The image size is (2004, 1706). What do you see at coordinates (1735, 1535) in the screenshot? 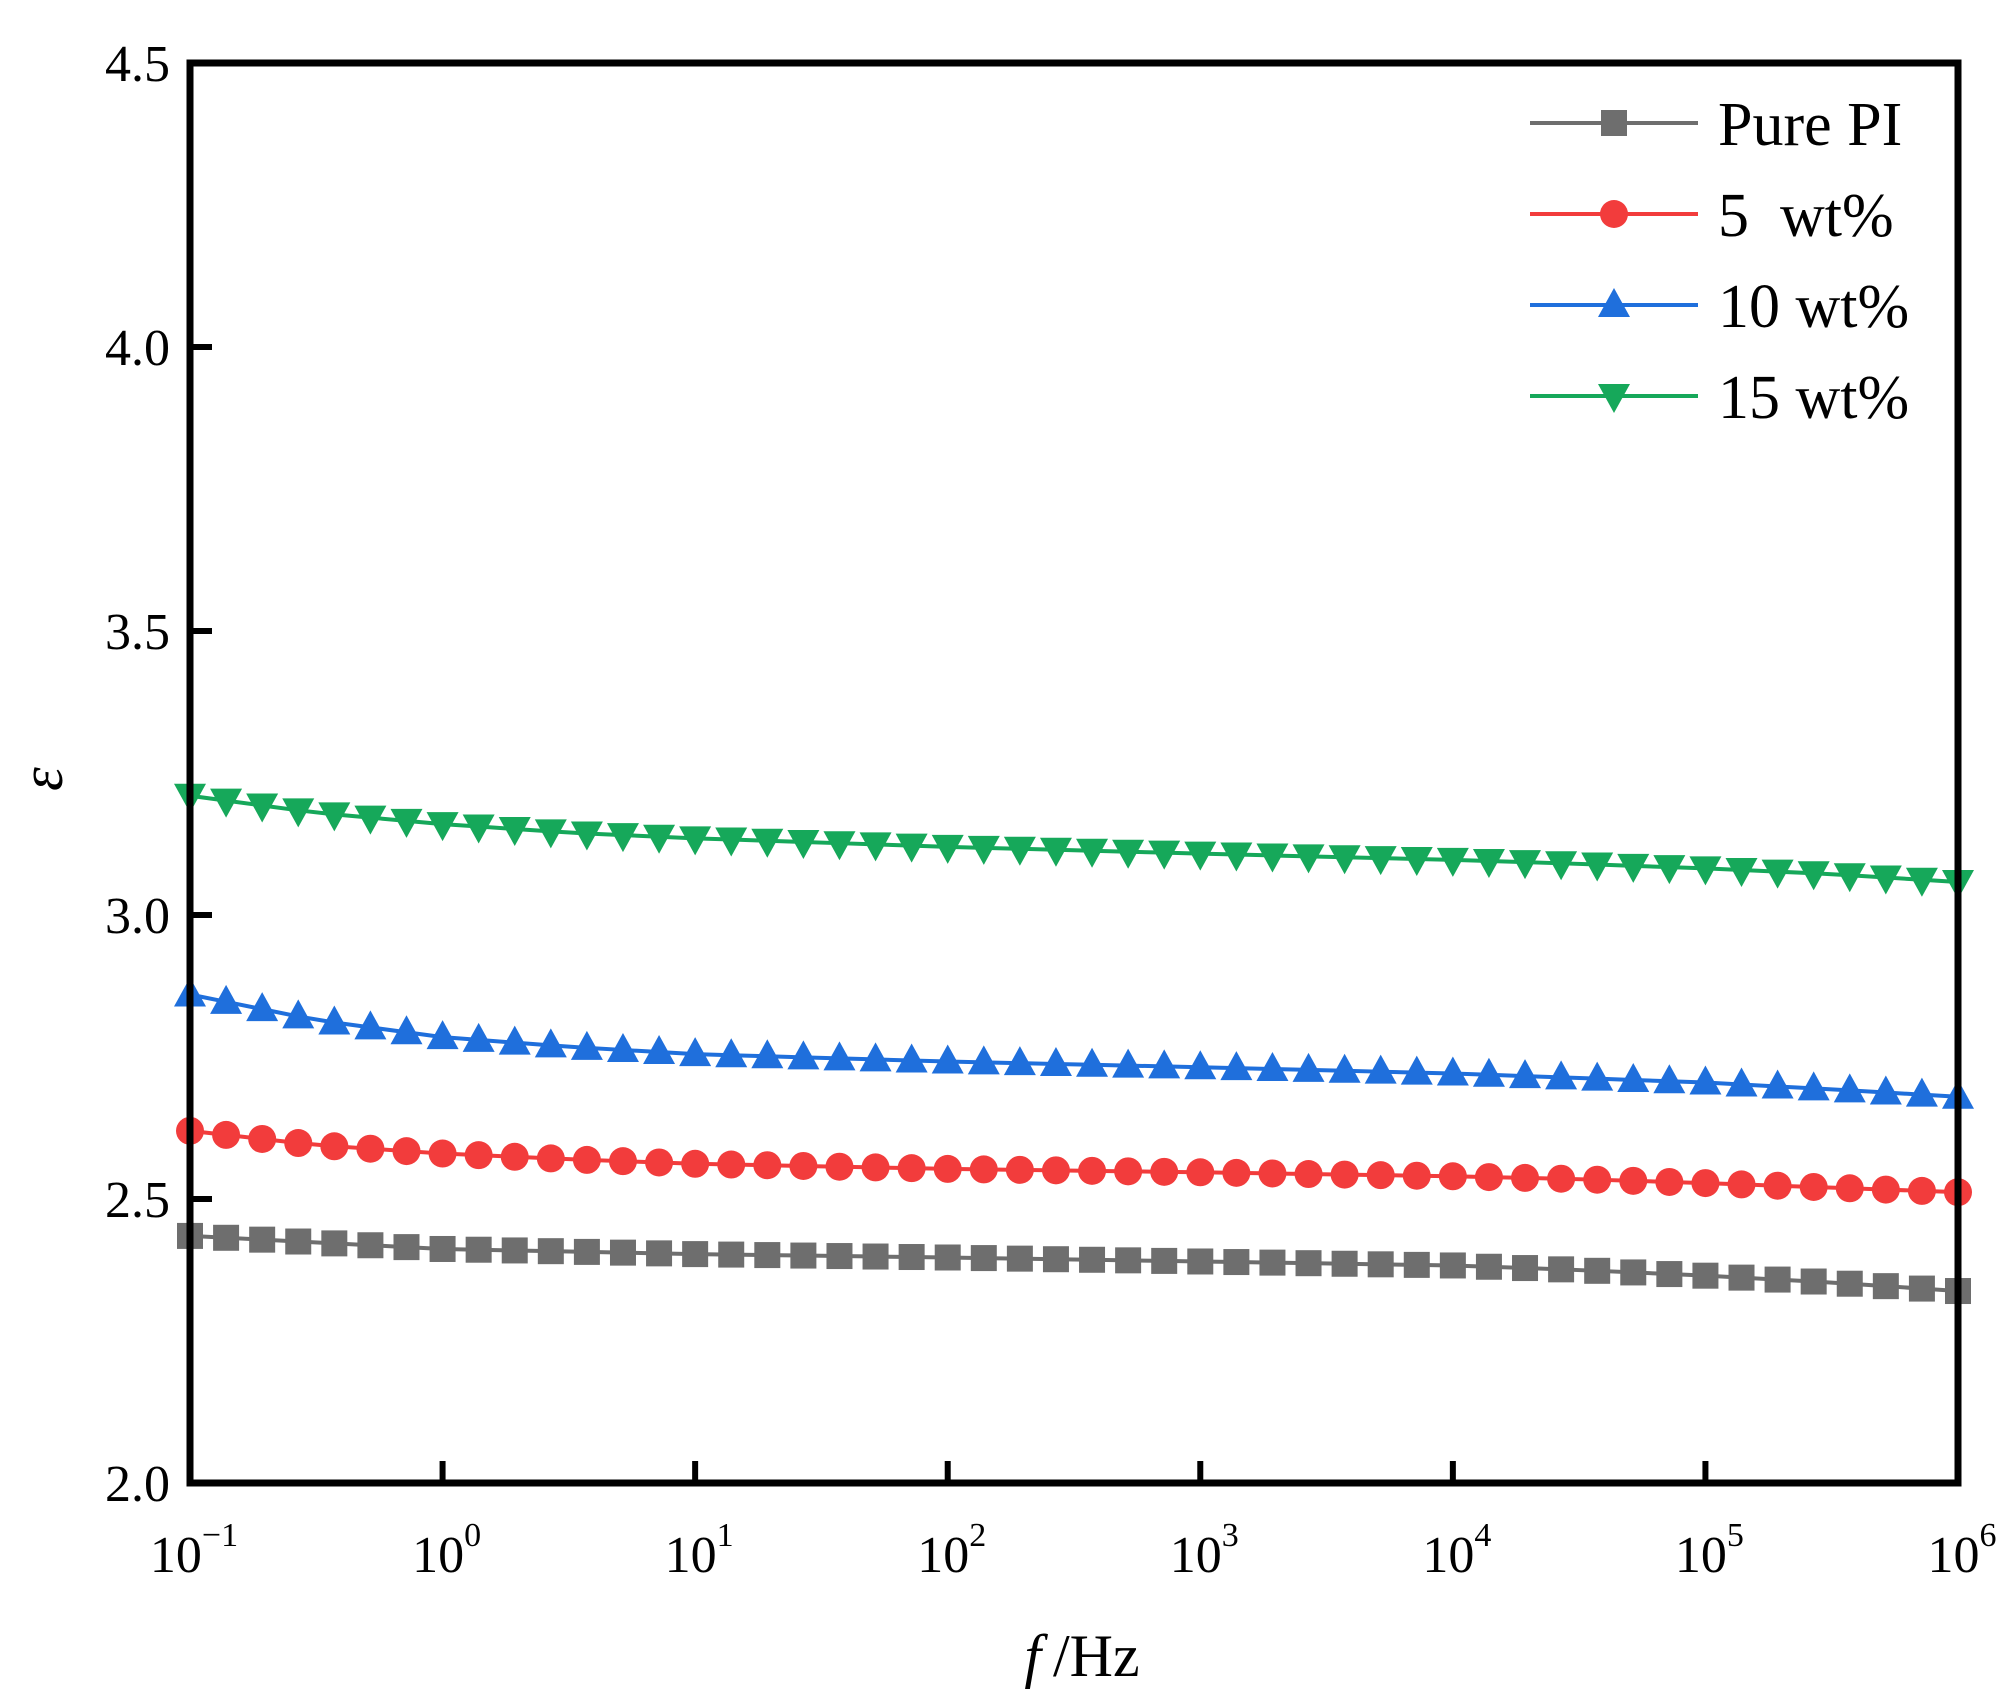
I see `x-tick-label-exp-6: 5` at bounding box center [1735, 1535].